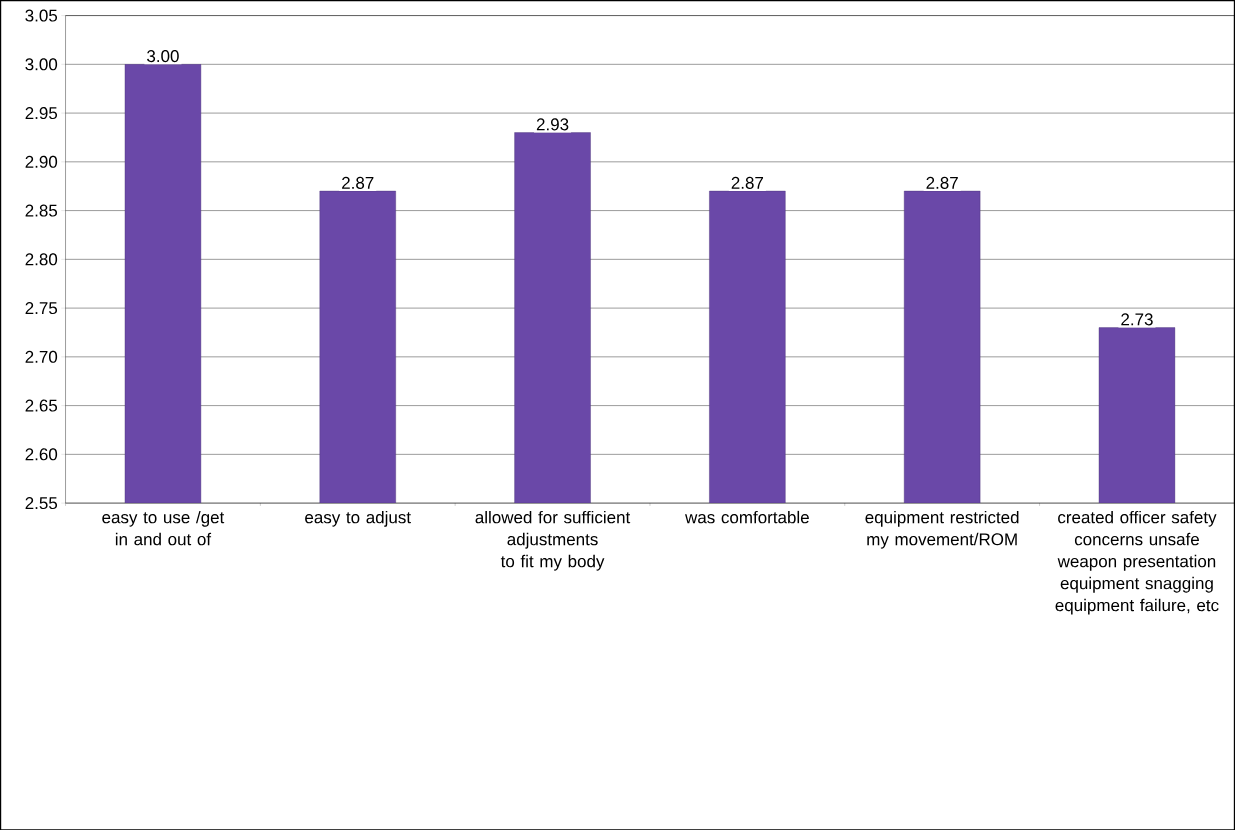 This screenshot has height=830, width=1235. Describe the element at coordinates (41, 405) in the screenshot. I see `y-tick-label: 2.65` at that location.